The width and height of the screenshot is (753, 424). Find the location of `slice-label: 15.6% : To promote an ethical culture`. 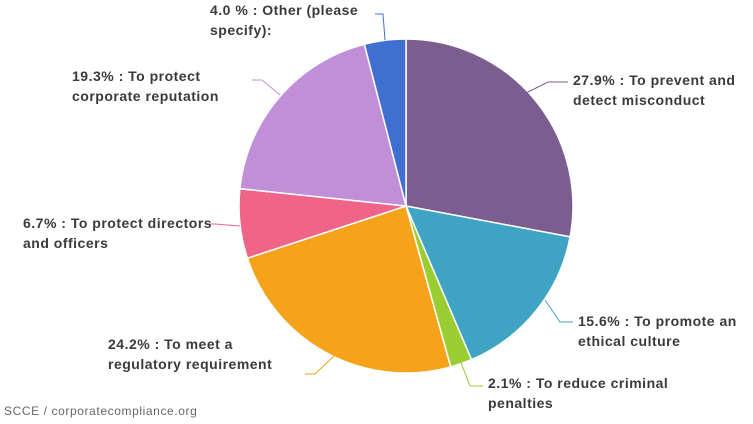

slice-label: 15.6% : To promote an ethical culture is located at coordinates (657, 331).